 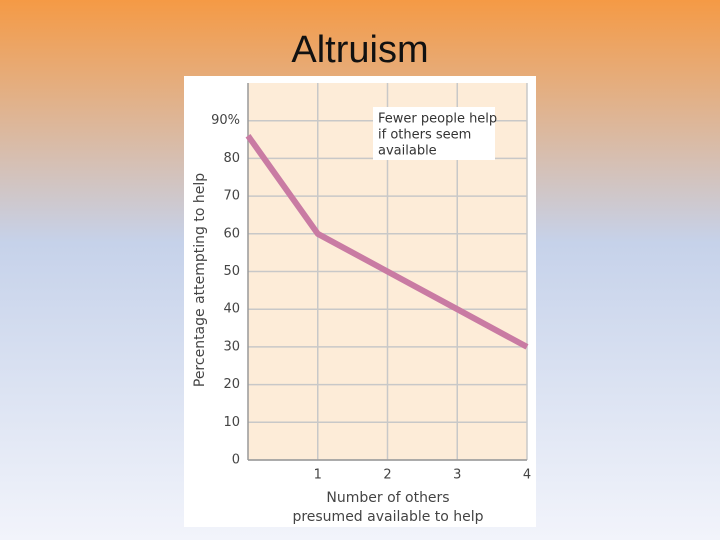 What do you see at coordinates (225, 120) in the screenshot?
I see `y-tick-label: 90%` at bounding box center [225, 120].